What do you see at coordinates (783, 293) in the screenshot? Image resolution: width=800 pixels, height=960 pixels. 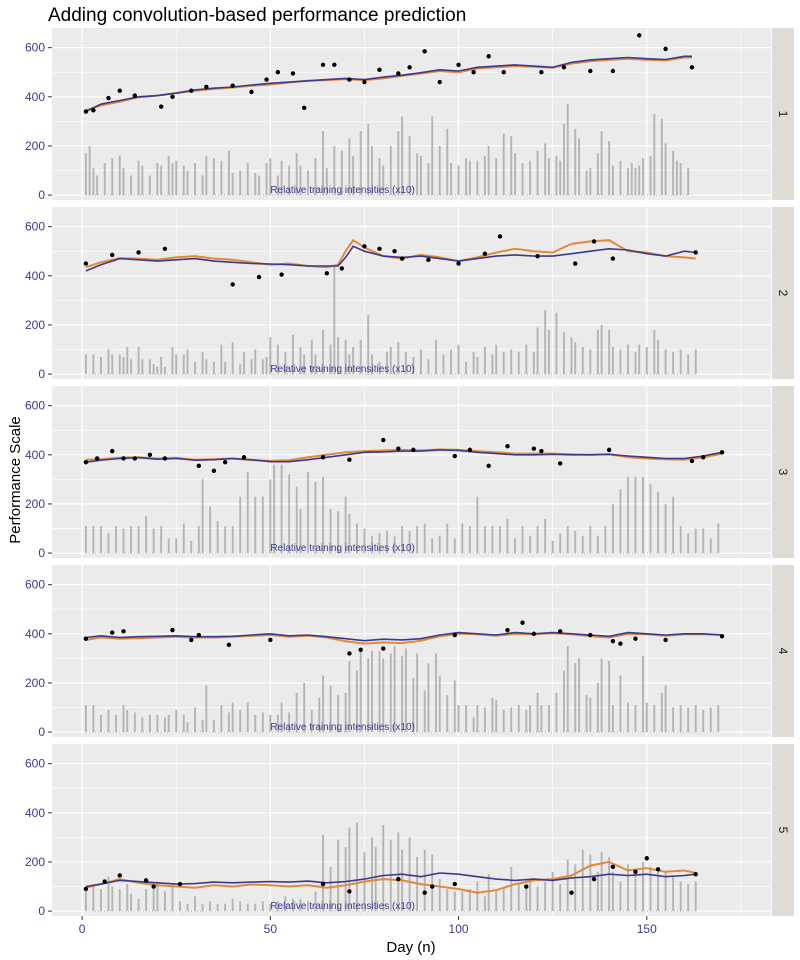 I see `strip-label: 2` at bounding box center [783, 293].